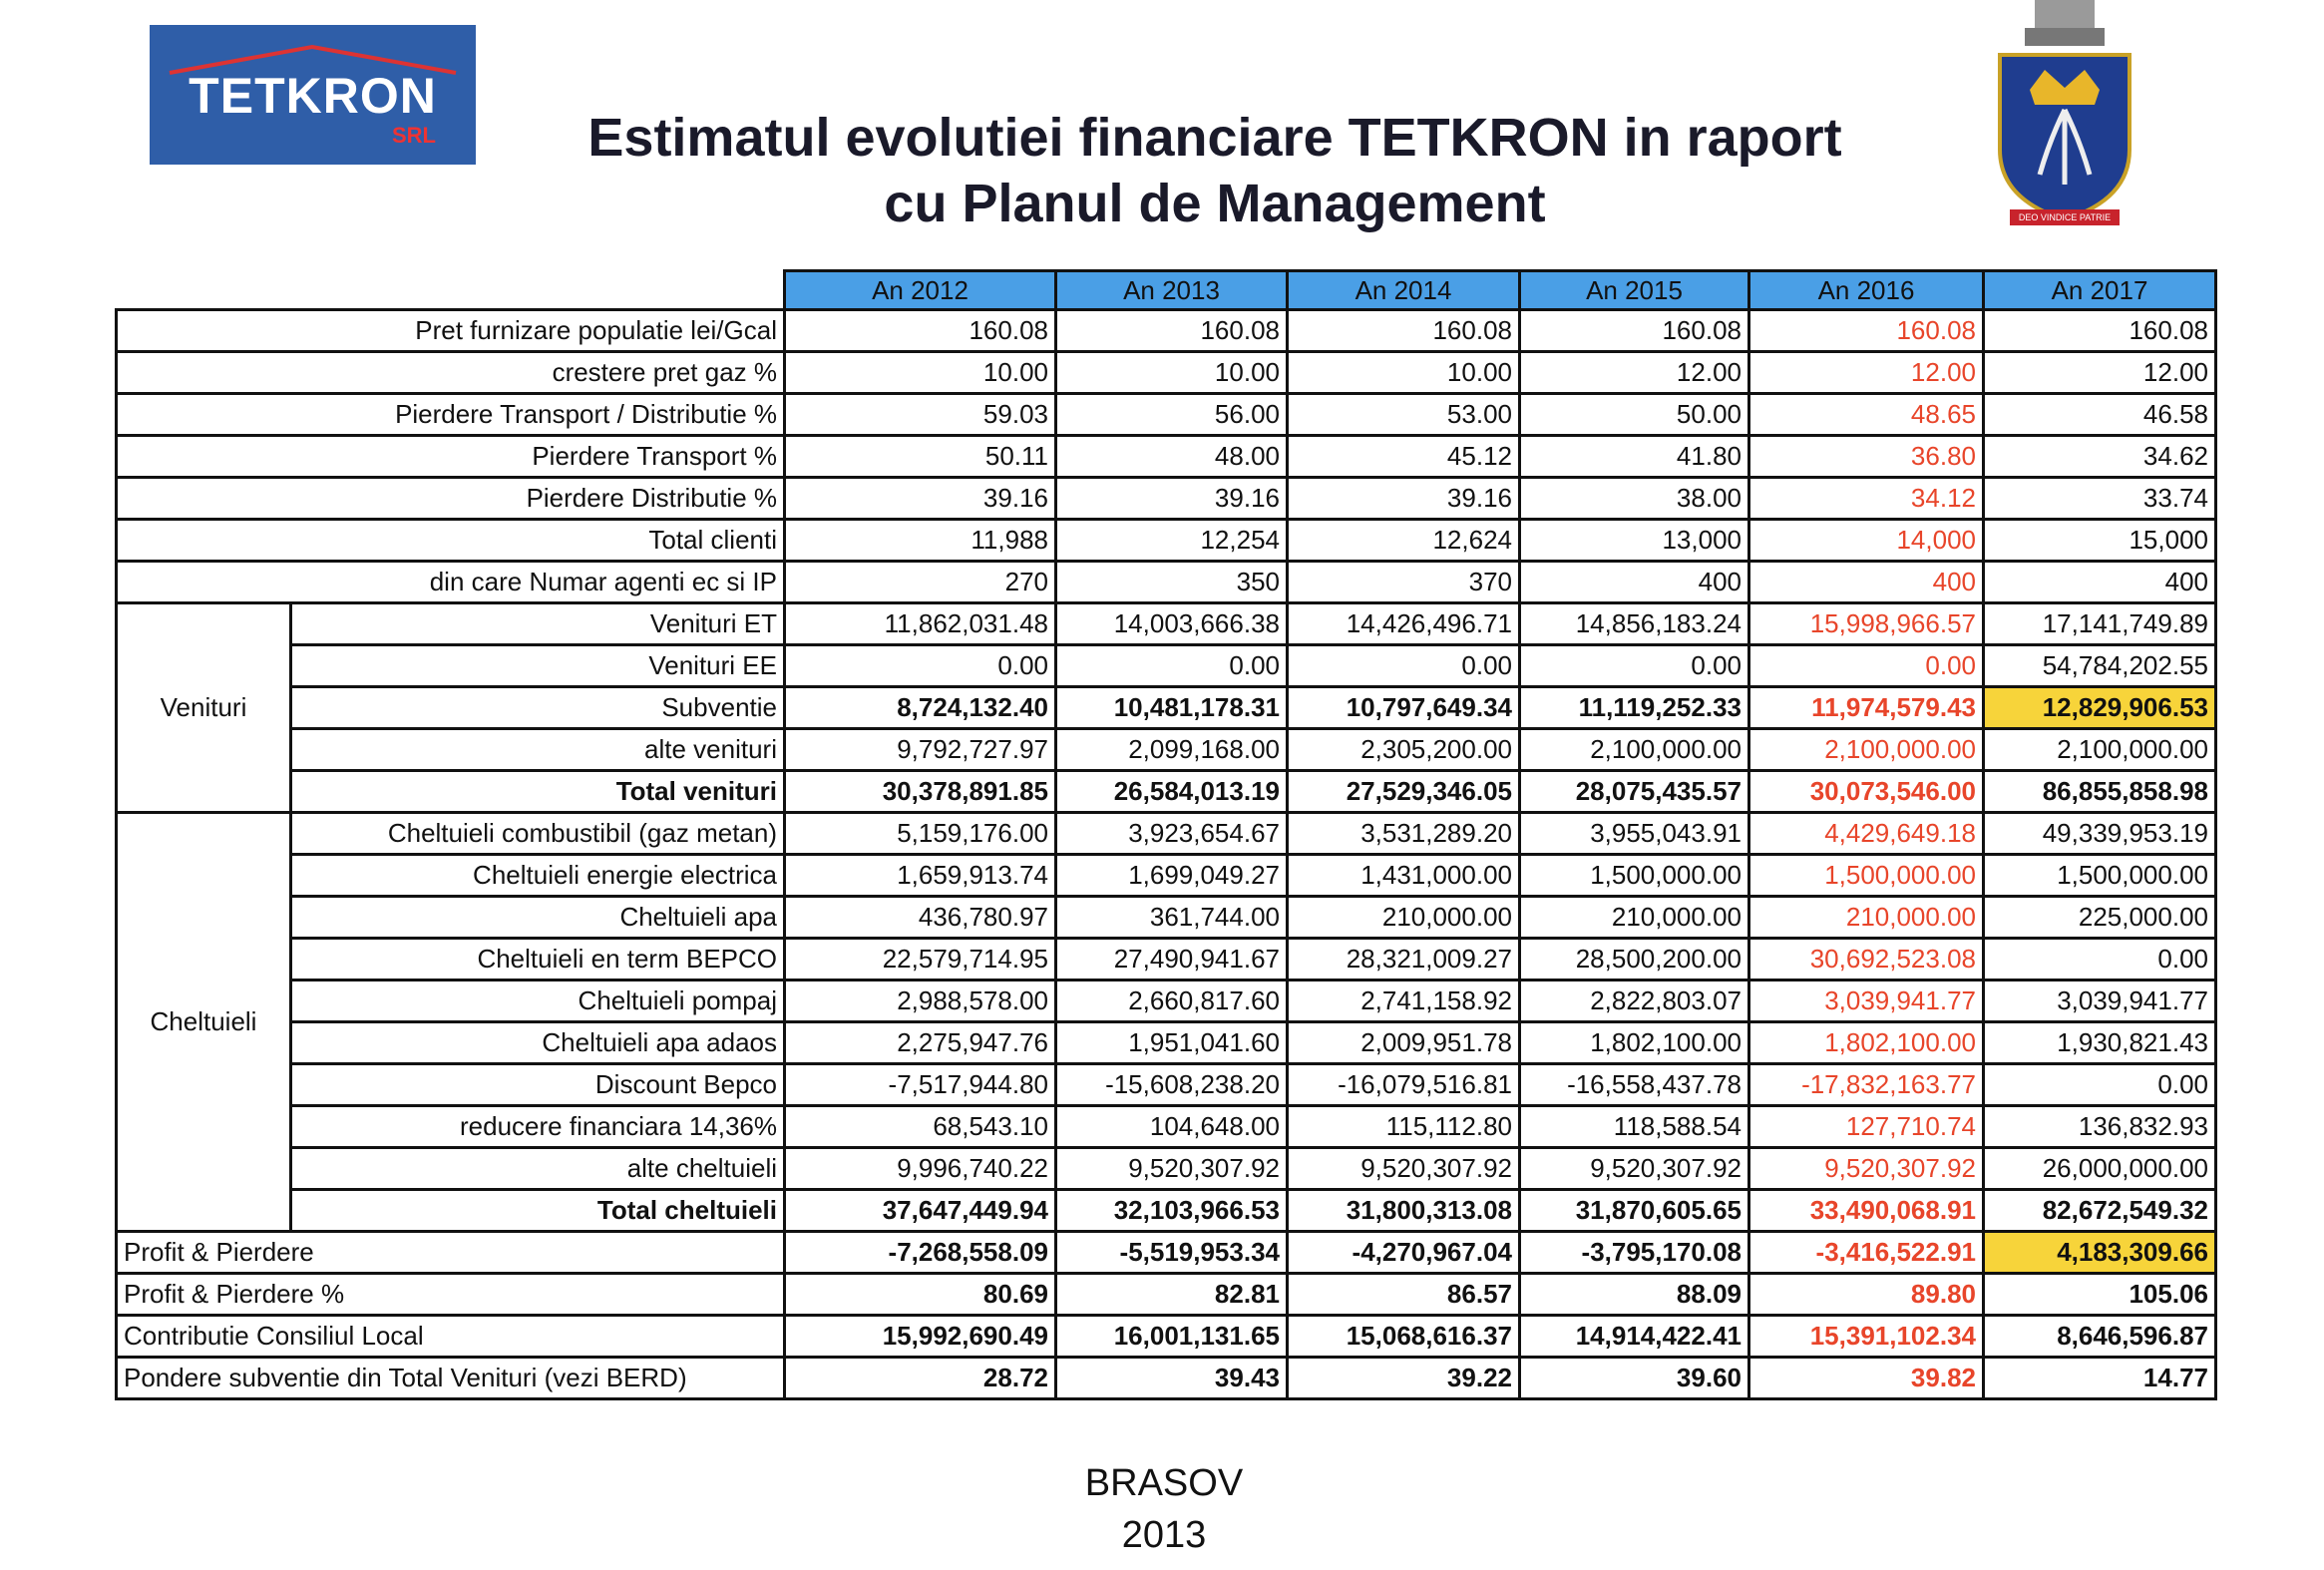  What do you see at coordinates (1634, 290) in the screenshot?
I see `column-header: An 2015` at bounding box center [1634, 290].